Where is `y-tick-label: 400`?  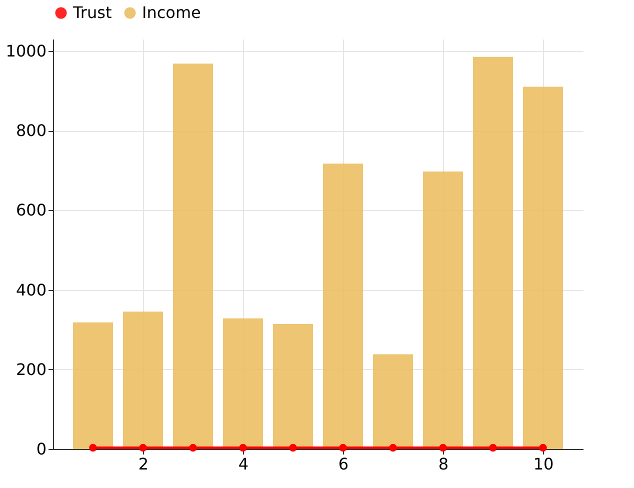 y-tick-label: 400 is located at coordinates (31, 290).